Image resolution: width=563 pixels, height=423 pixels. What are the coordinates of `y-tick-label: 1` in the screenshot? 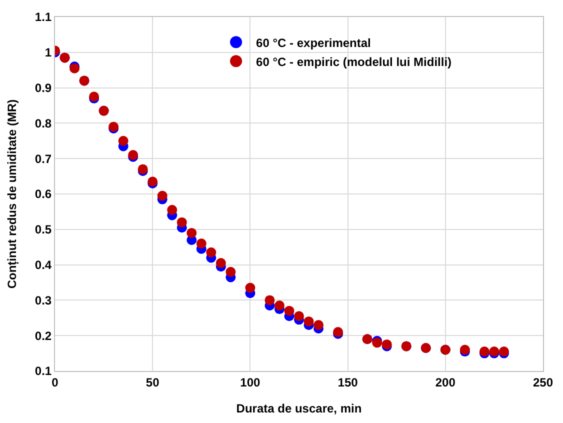 It's located at (48, 53).